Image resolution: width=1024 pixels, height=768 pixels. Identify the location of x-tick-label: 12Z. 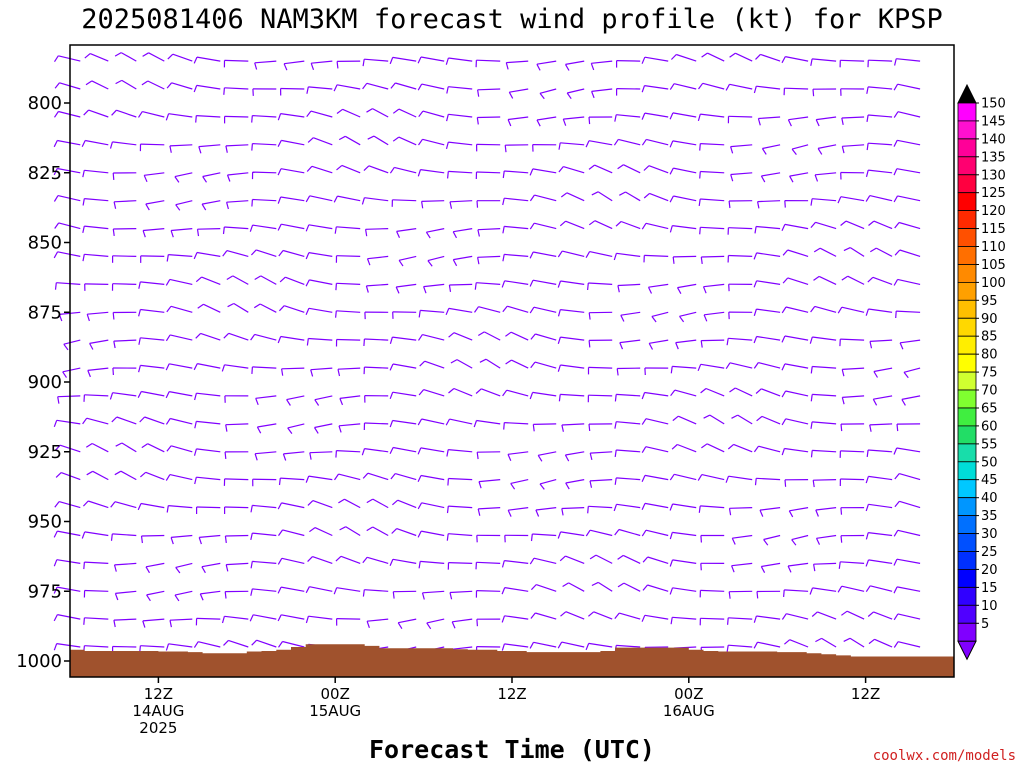
(865, 694).